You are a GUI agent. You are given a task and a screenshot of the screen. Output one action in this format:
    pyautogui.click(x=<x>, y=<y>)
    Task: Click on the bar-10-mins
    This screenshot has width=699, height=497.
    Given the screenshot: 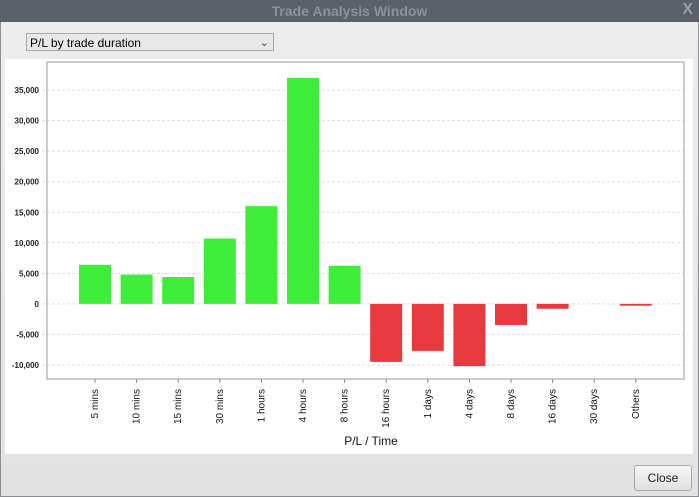 What is the action you would take?
    pyautogui.click(x=136, y=289)
    